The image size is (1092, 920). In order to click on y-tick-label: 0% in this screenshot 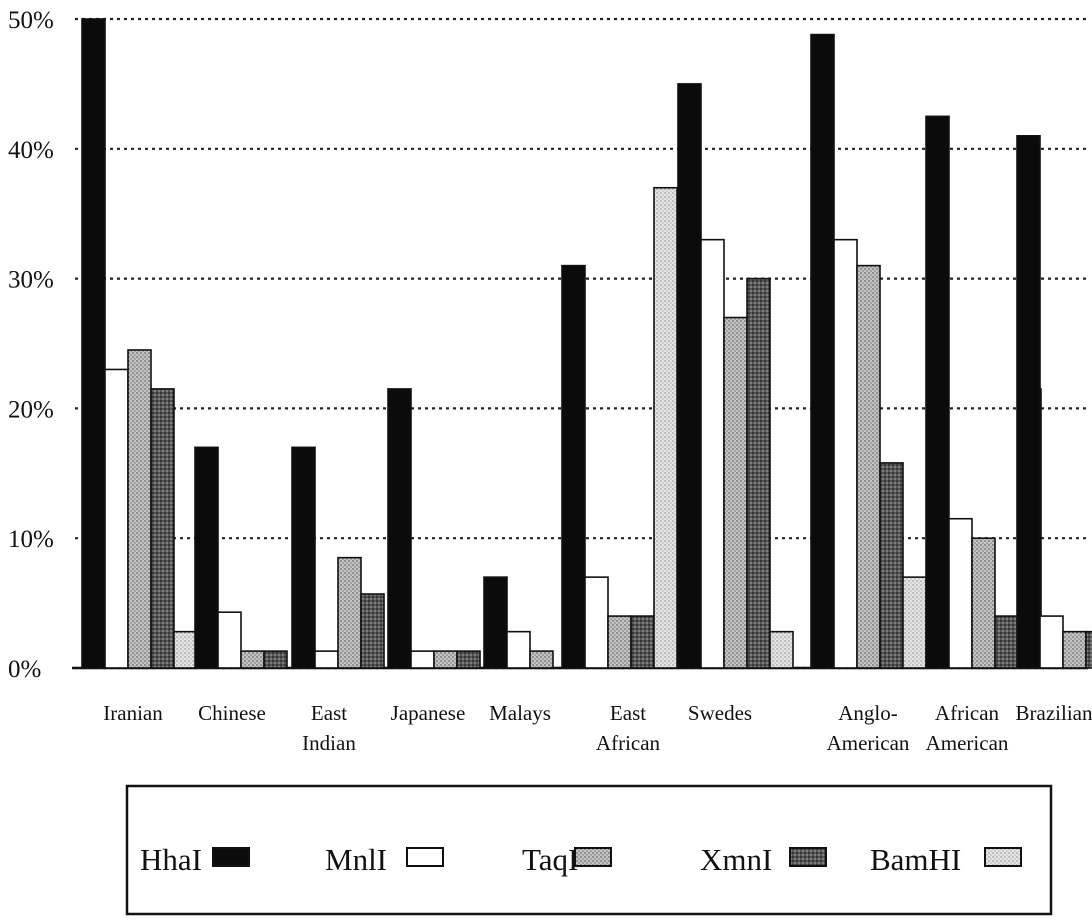, I will do `click(24, 669)`.